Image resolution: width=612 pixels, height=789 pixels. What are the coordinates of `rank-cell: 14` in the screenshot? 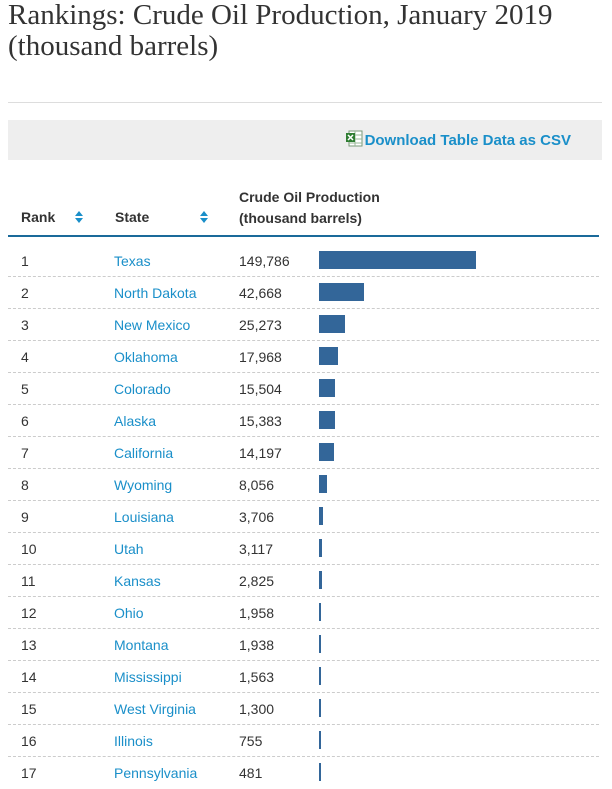 It's located at (29, 677).